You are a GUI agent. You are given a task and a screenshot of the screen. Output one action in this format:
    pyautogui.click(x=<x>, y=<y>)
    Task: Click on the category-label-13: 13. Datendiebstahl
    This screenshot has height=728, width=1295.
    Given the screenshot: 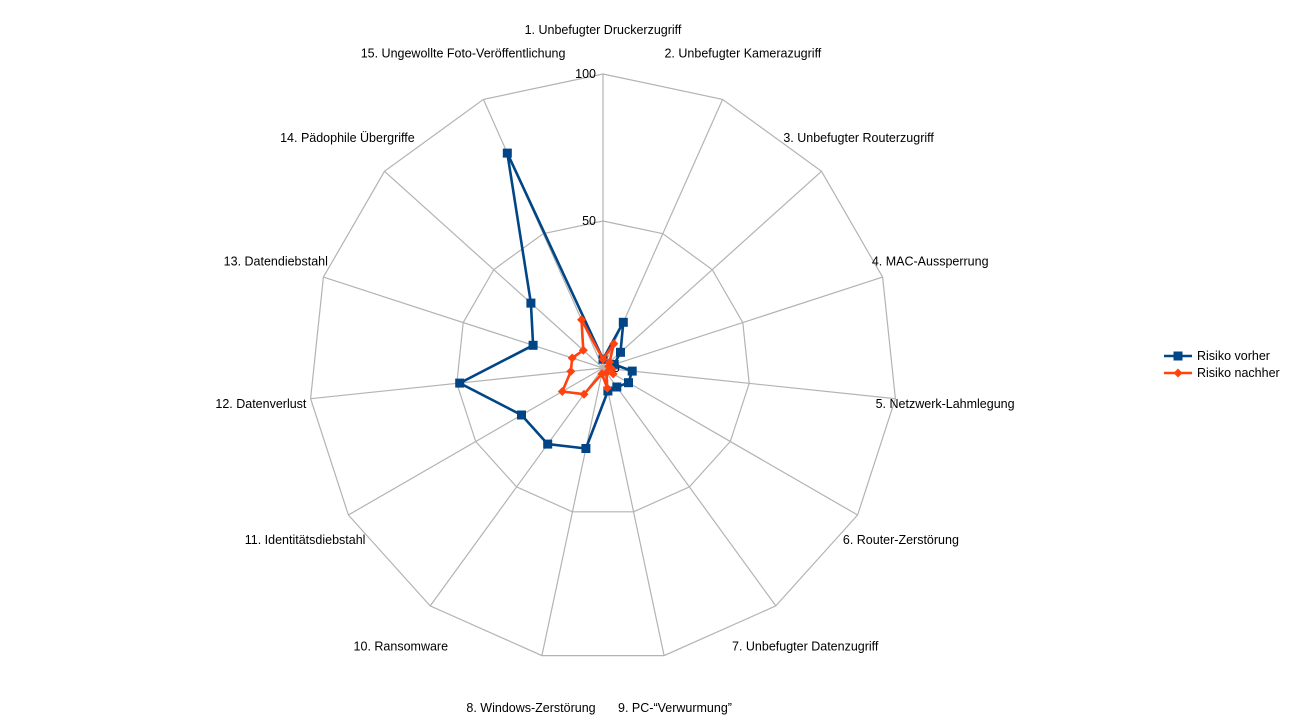 What is the action you would take?
    pyautogui.click(x=276, y=262)
    